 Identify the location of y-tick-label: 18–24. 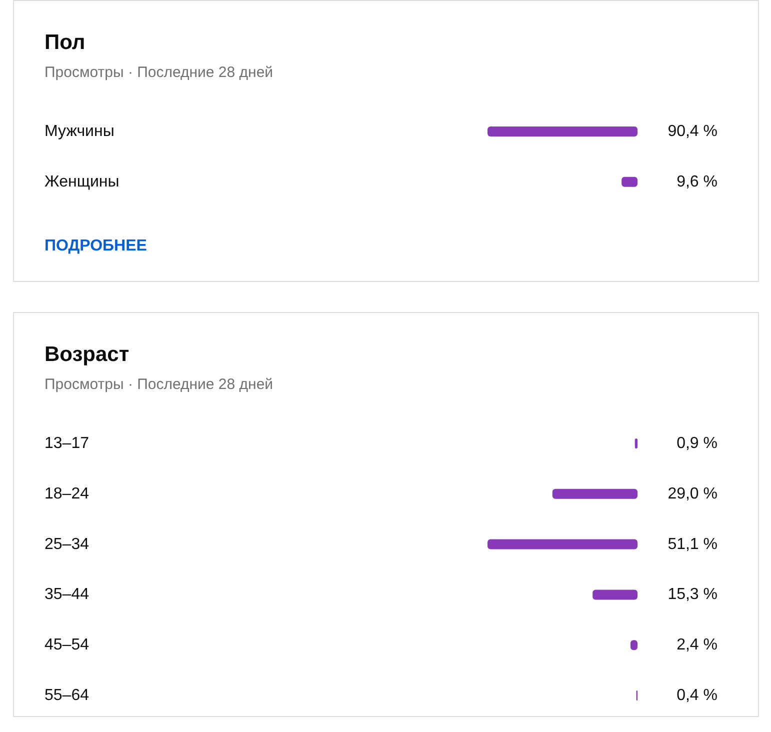
(67, 493).